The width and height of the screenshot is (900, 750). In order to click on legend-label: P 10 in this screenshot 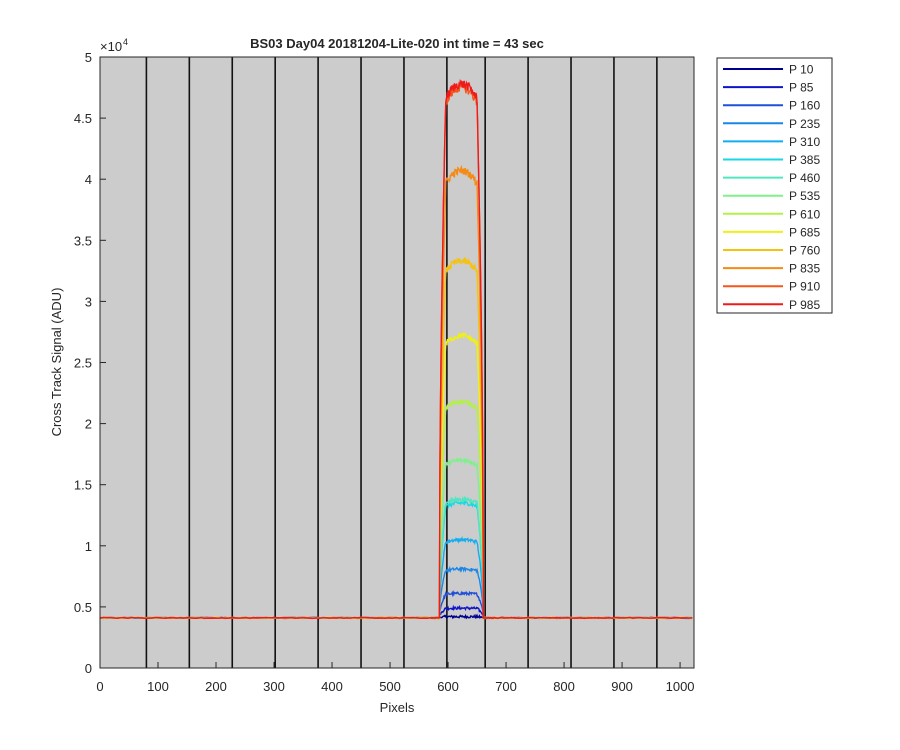, I will do `click(801, 70)`.